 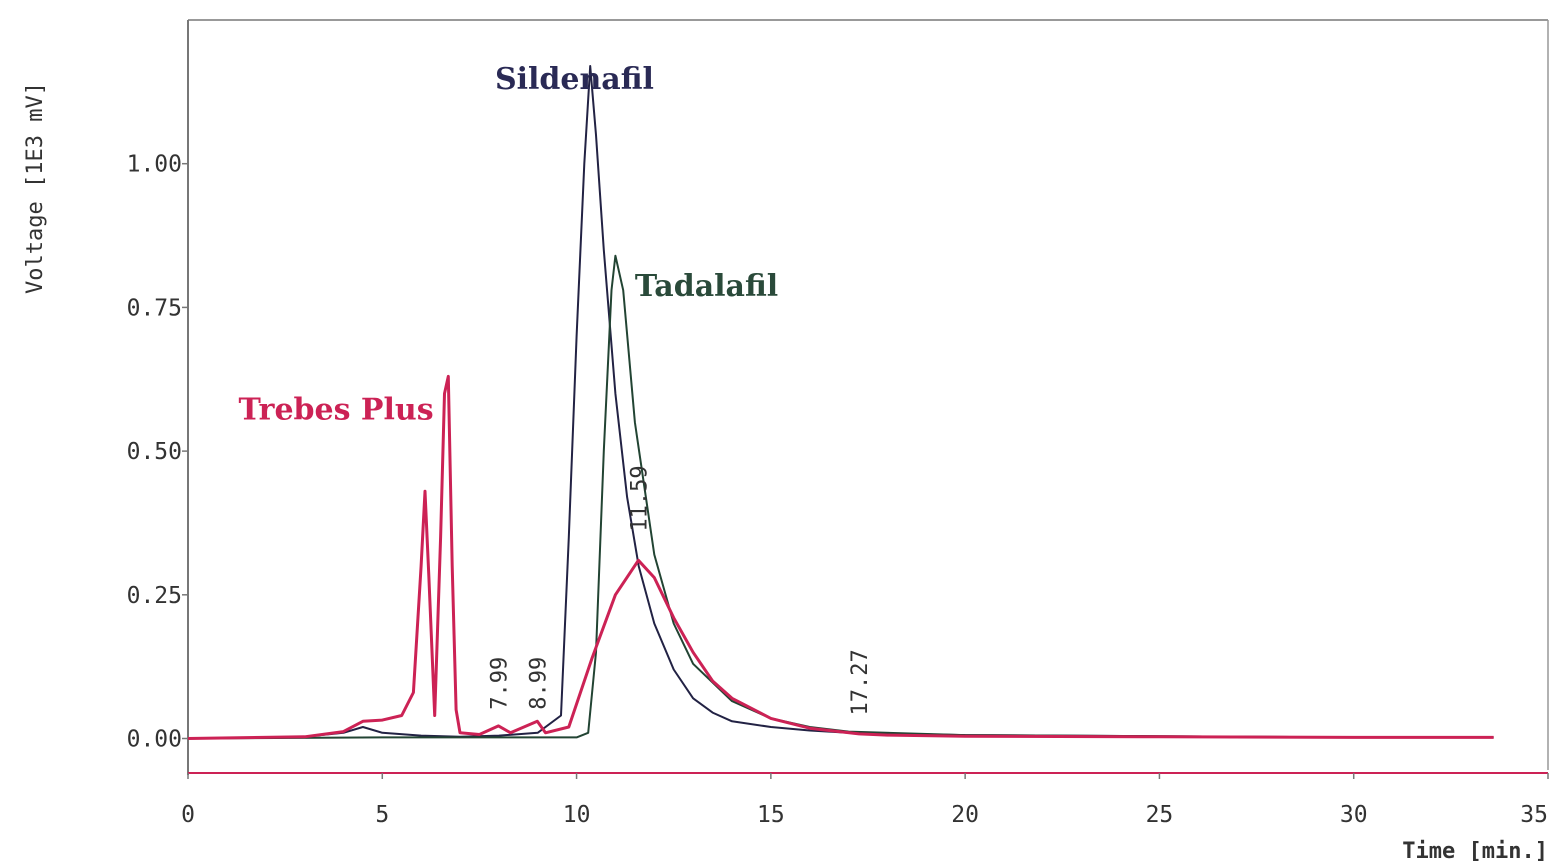 I want to click on x-axis-ticks: 0 5 10 15 20 25 30 35, so click(x=865, y=800).